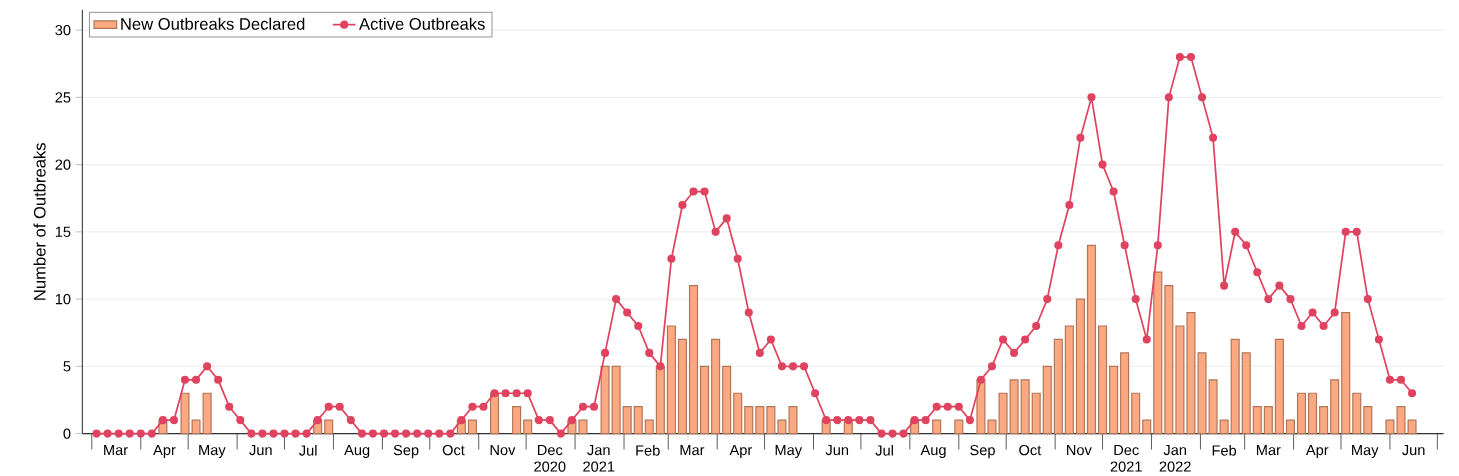 The height and width of the screenshot is (476, 1459). Describe the element at coordinates (63, 30) in the screenshot. I see `y-tick-label: 30` at that location.